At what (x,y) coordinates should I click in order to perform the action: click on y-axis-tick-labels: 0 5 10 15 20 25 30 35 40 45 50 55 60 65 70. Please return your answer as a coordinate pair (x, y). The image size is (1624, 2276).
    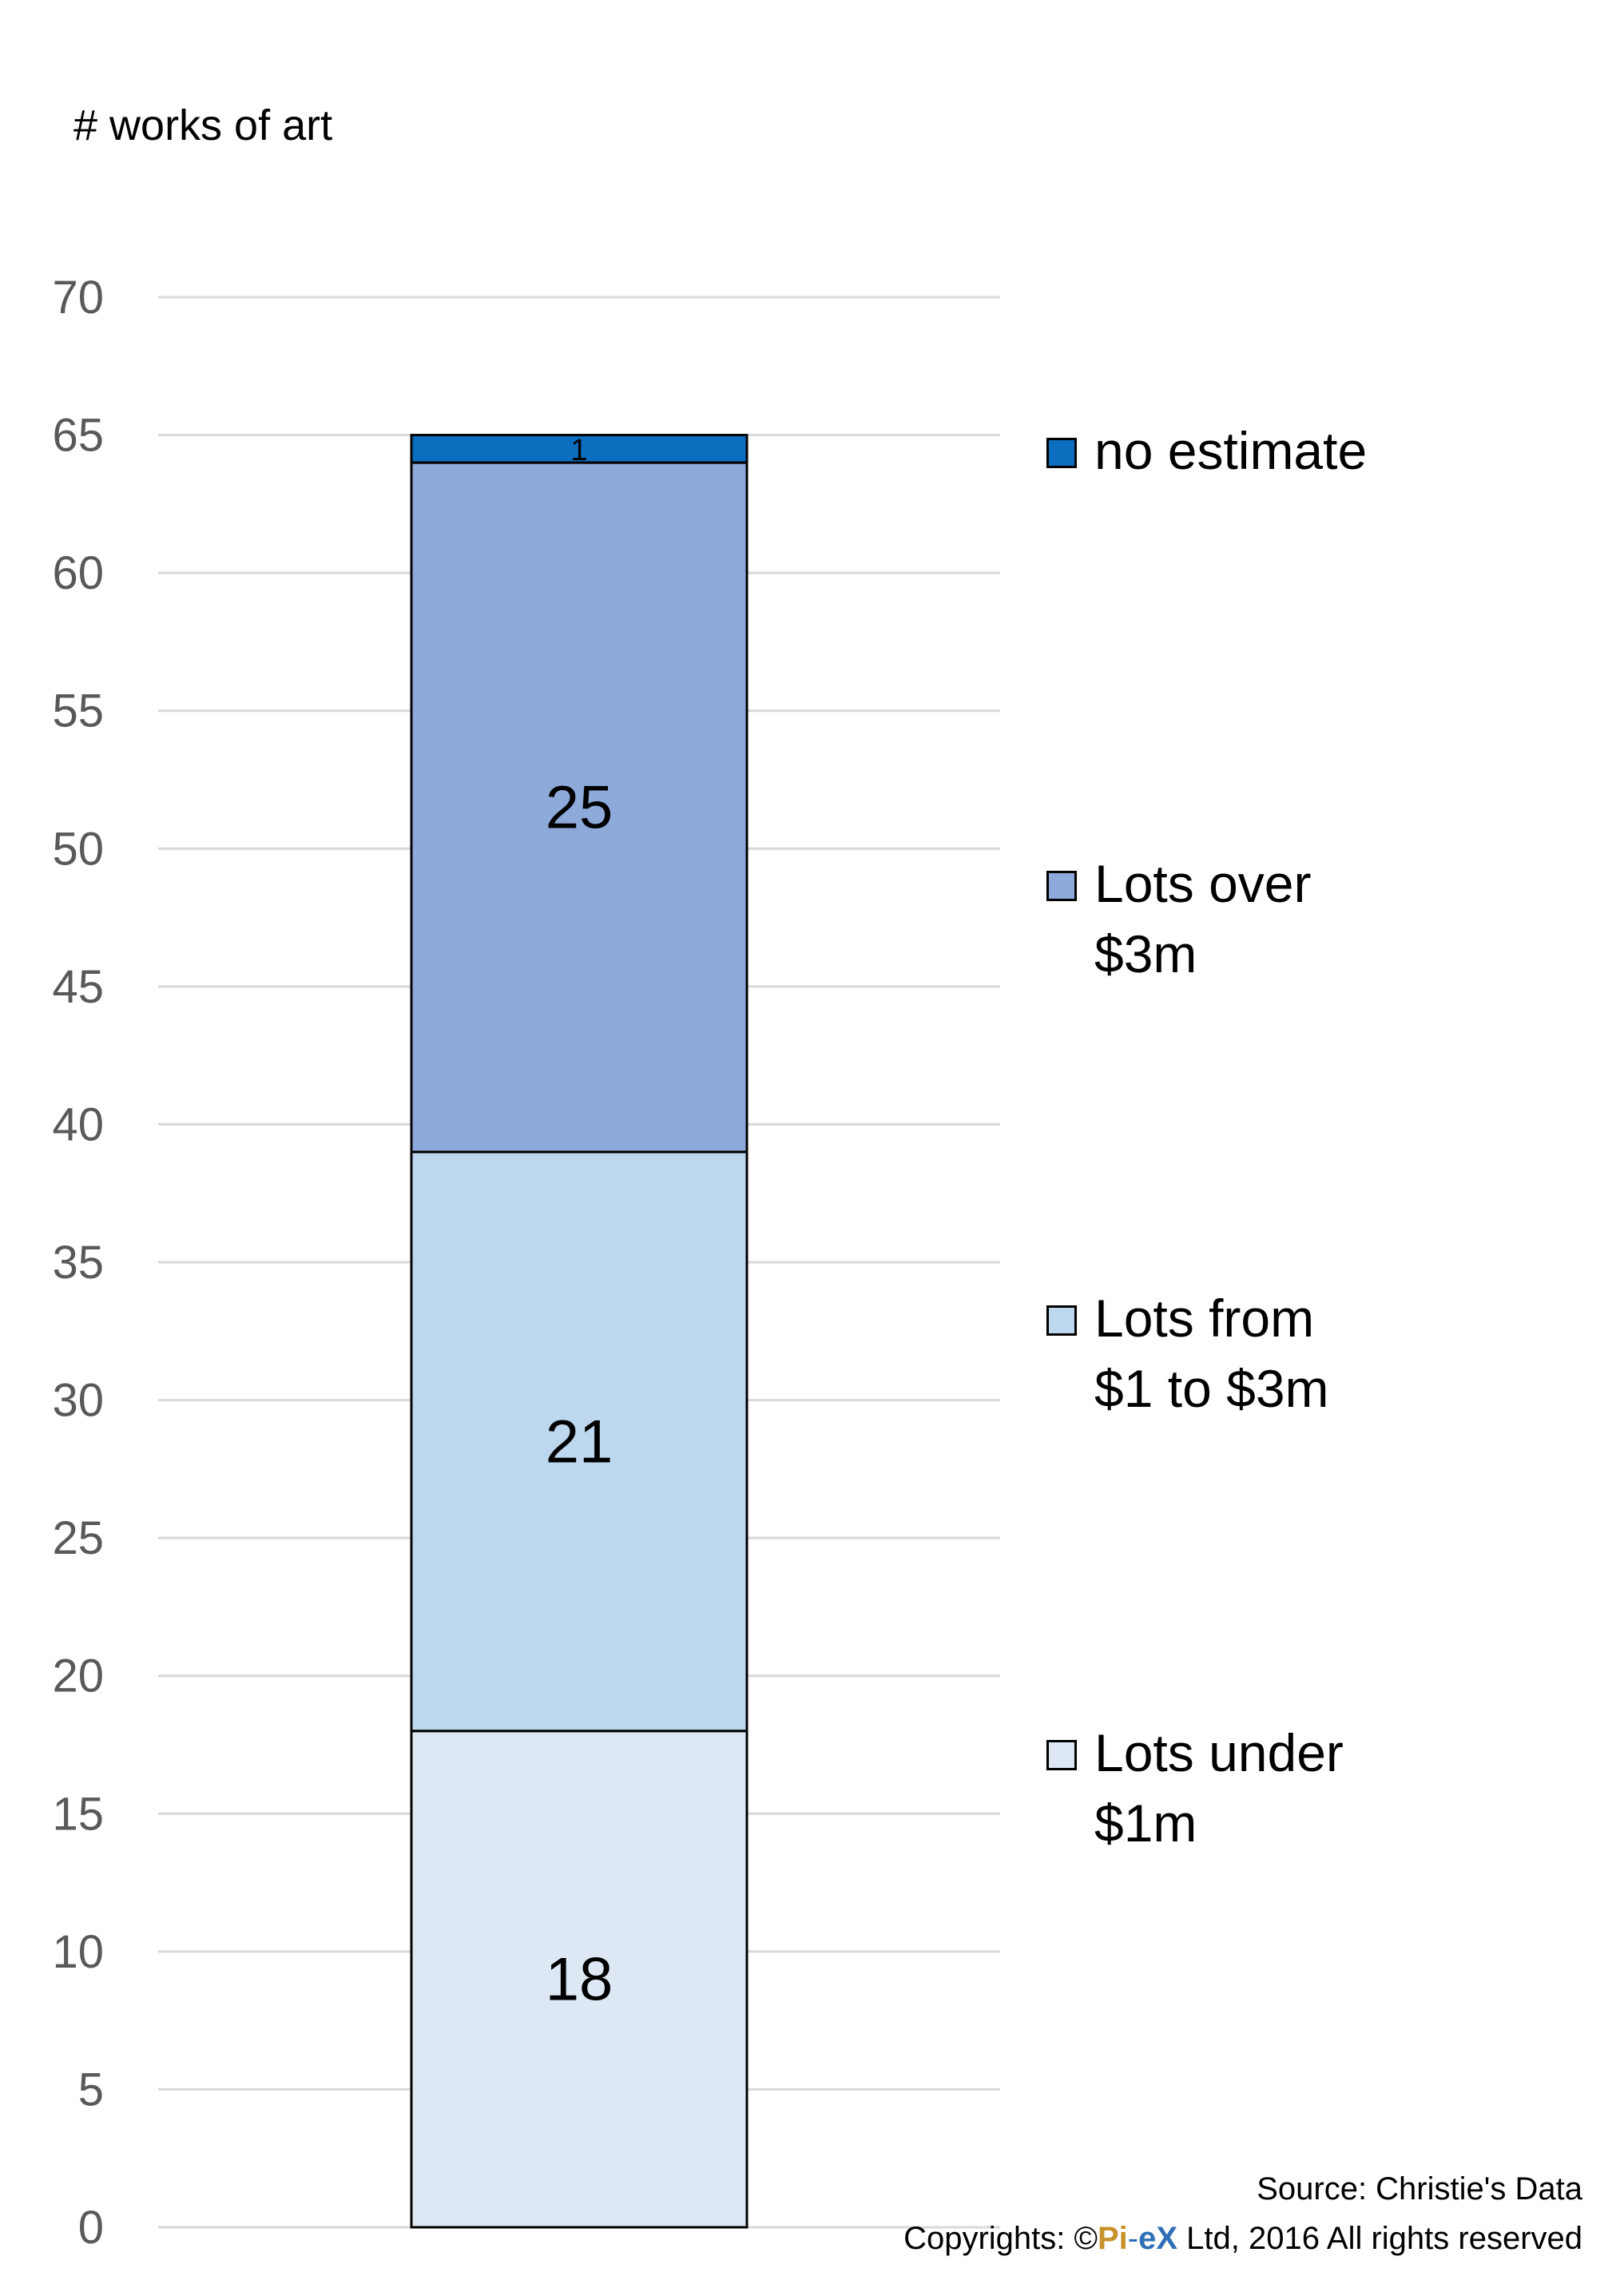
    Looking at the image, I should click on (78, 1263).